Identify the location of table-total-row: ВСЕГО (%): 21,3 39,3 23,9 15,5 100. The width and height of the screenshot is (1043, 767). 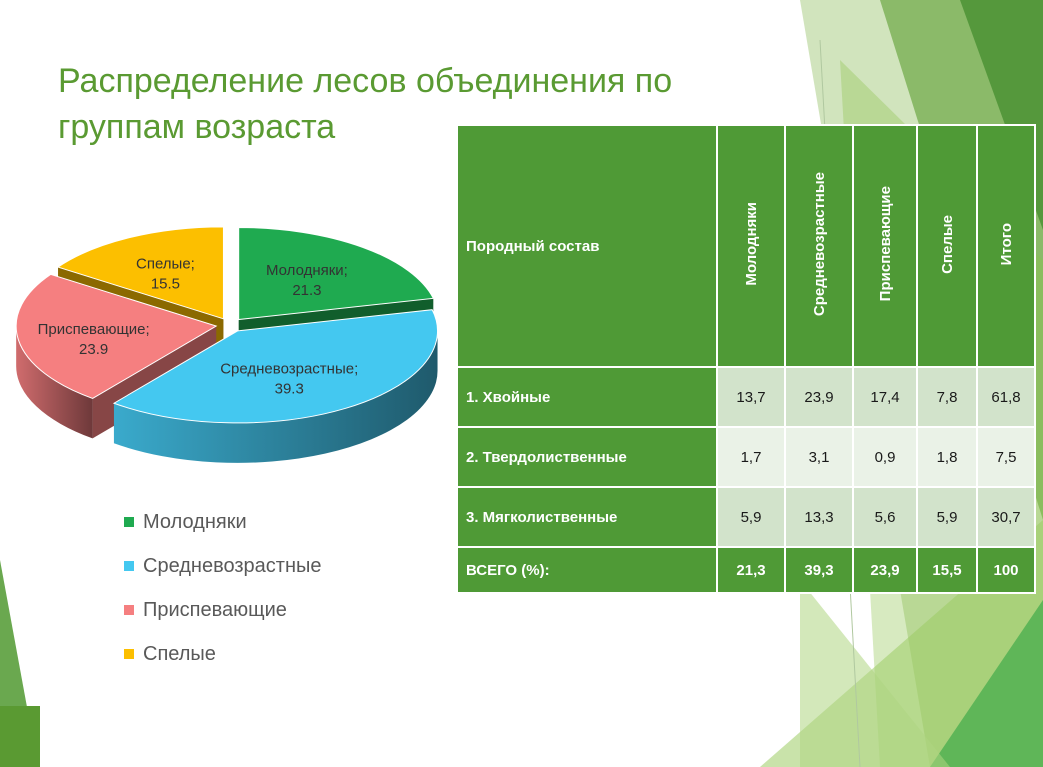
(746, 570).